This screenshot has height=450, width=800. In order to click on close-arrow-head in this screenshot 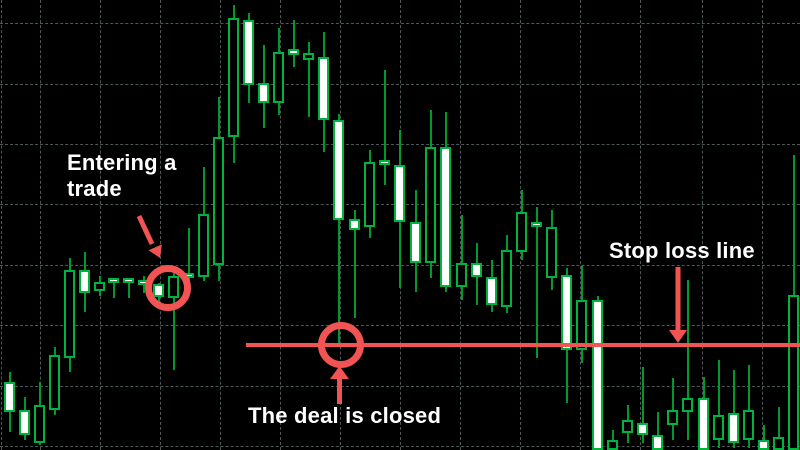, I will do `click(339, 372)`.